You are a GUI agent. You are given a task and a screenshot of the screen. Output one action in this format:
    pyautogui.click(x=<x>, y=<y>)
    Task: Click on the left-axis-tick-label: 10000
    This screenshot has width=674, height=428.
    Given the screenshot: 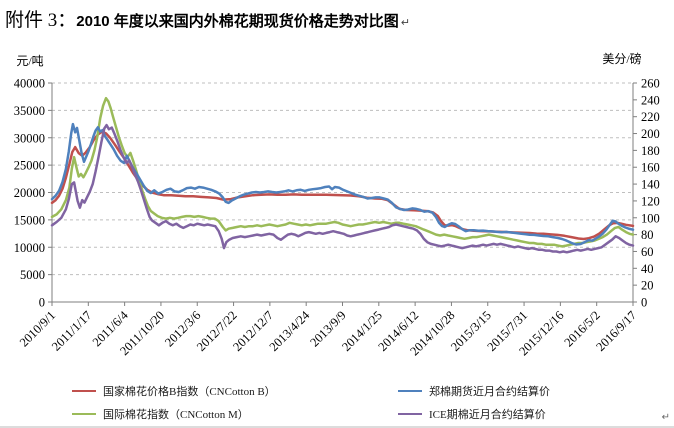 What is the action you would take?
    pyautogui.click(x=29, y=248)
    